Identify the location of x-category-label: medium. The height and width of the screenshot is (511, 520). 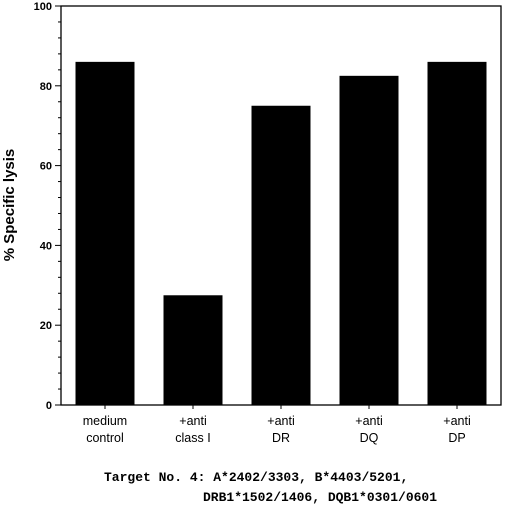
(105, 421).